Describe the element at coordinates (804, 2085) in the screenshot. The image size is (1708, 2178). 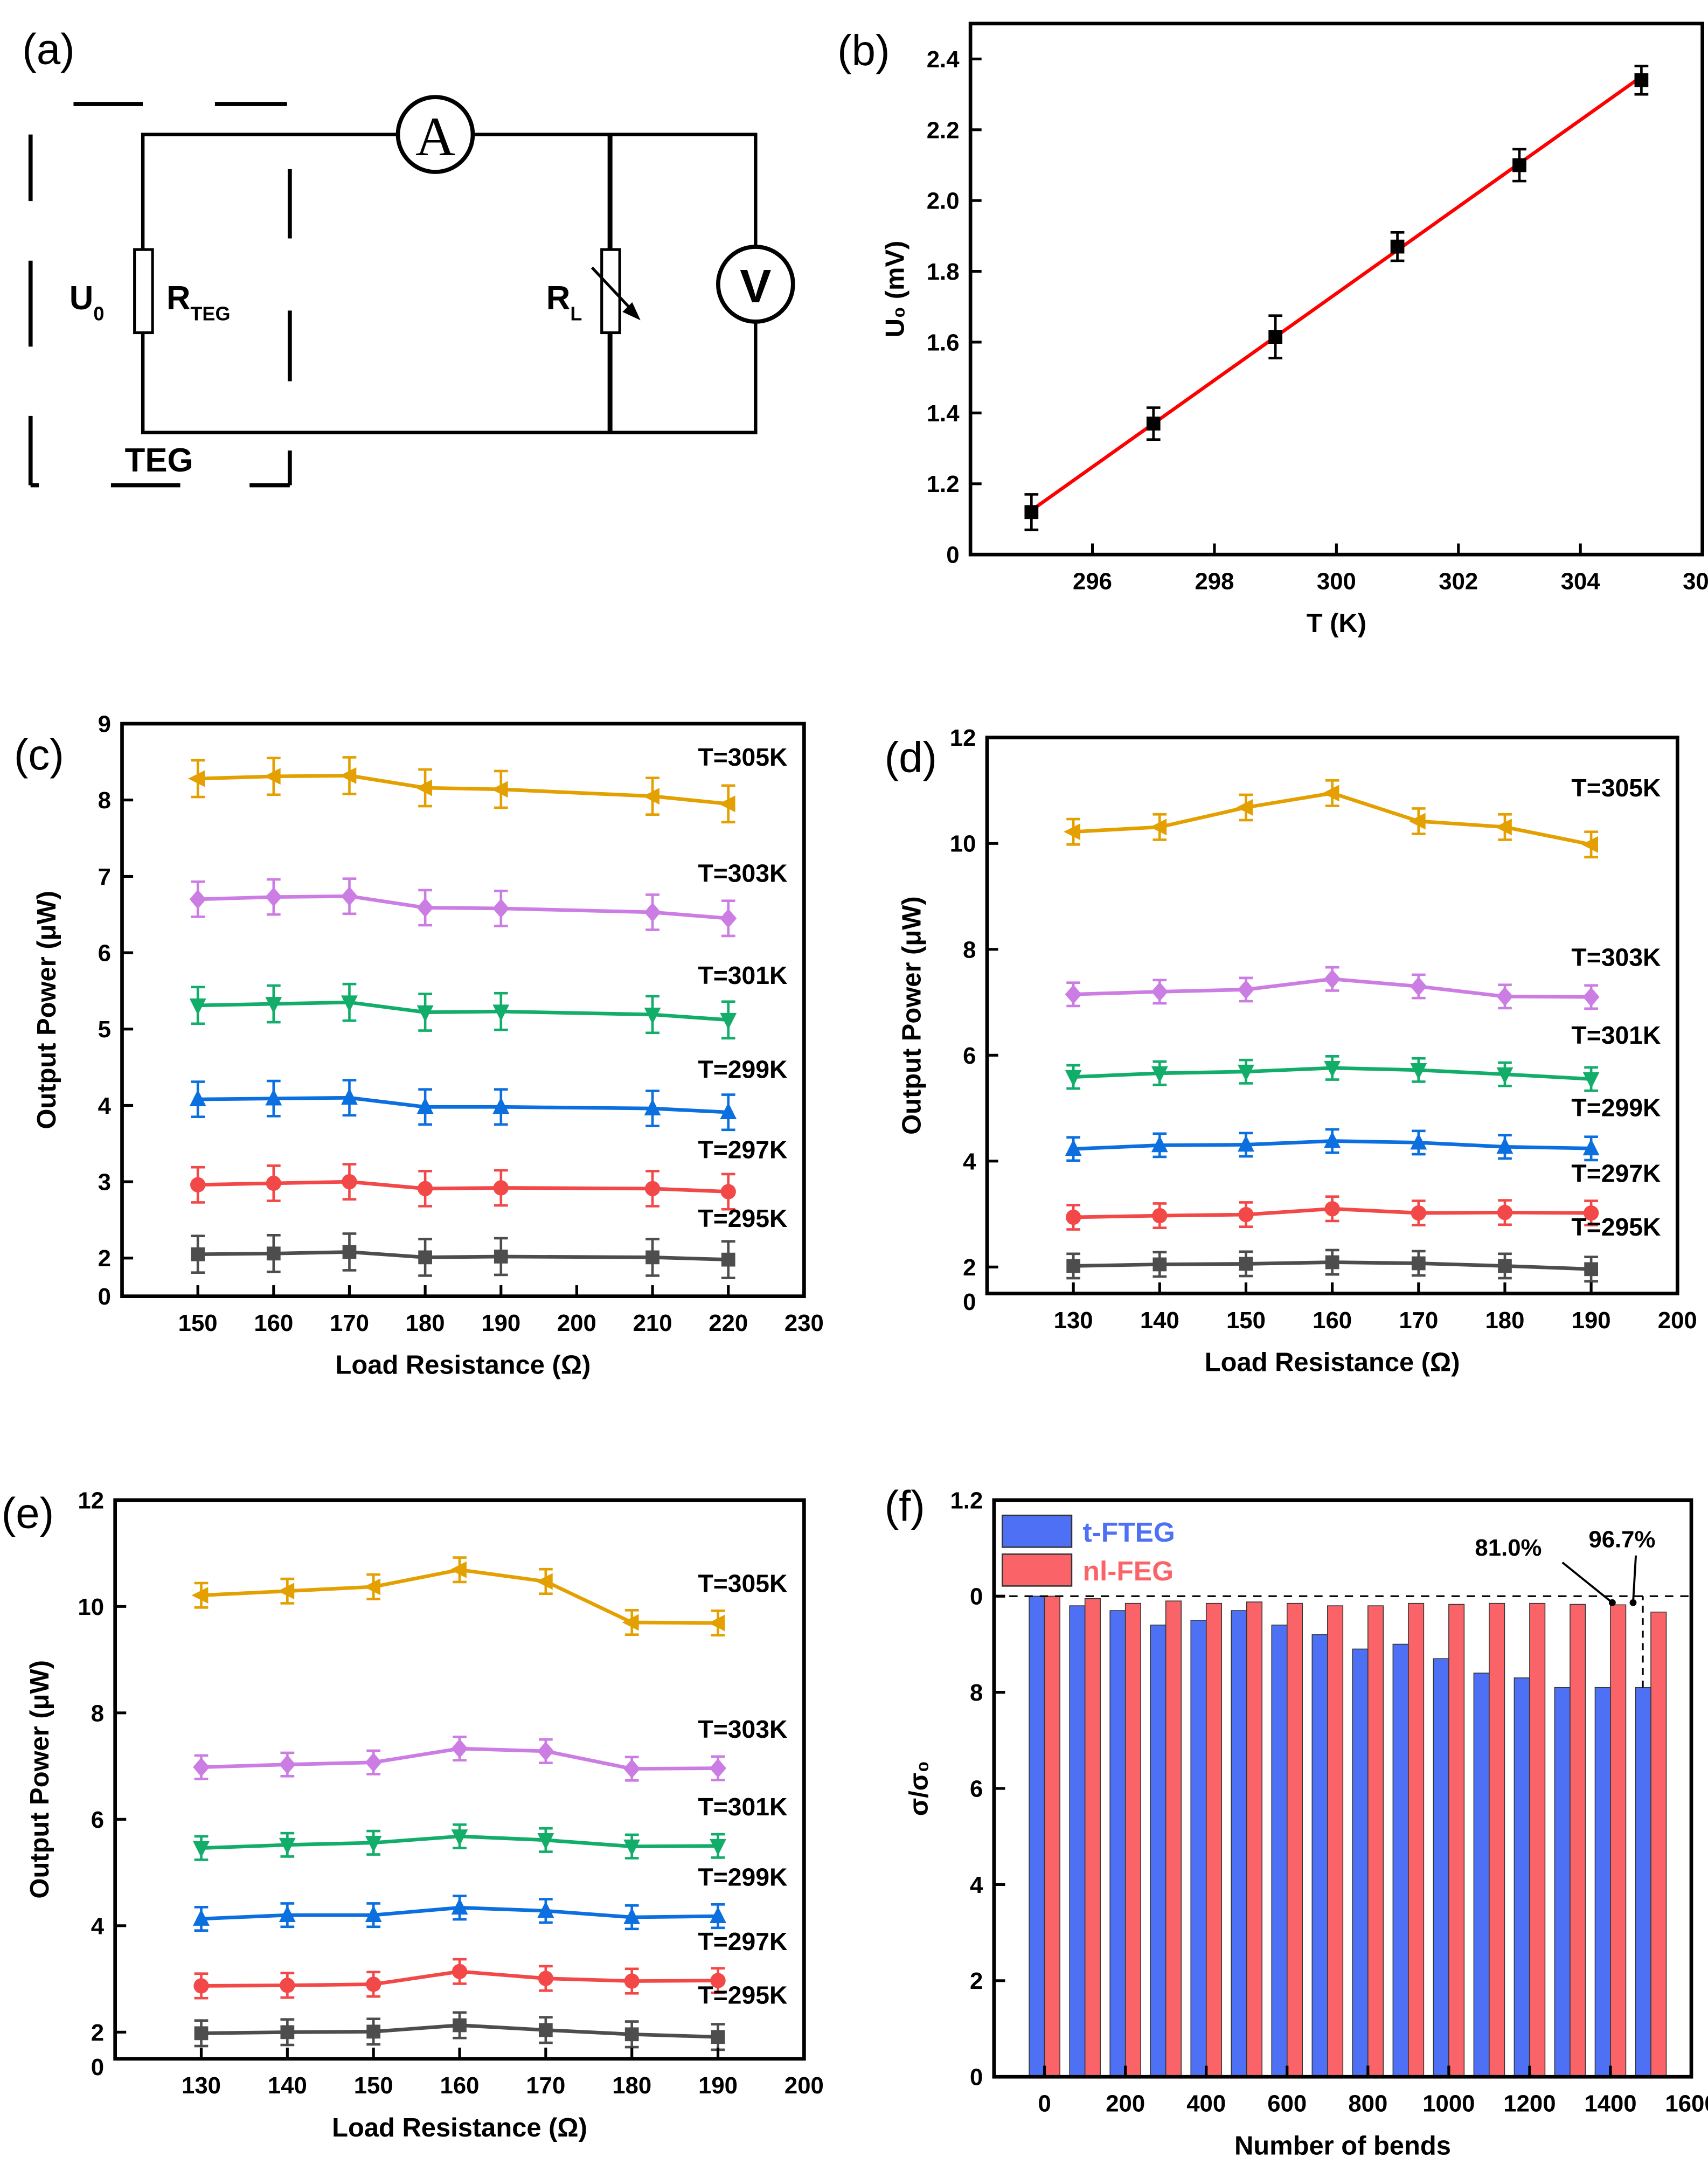
I see `x-tick-label: 200` at that location.